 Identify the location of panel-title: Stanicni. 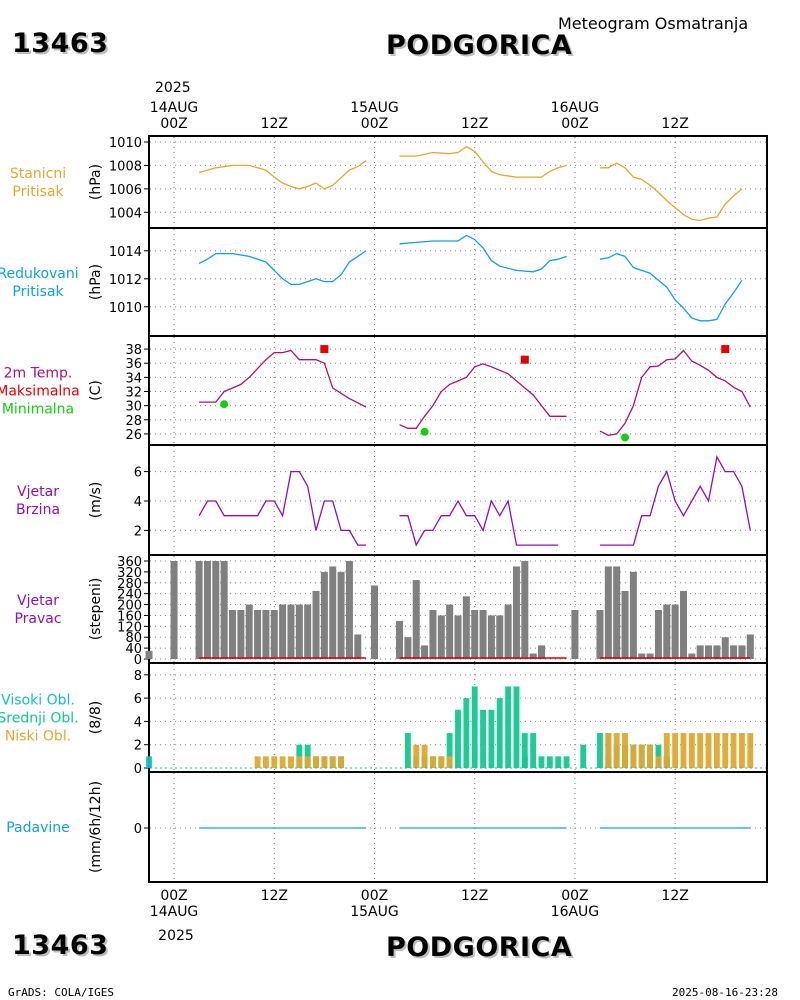
(38, 174).